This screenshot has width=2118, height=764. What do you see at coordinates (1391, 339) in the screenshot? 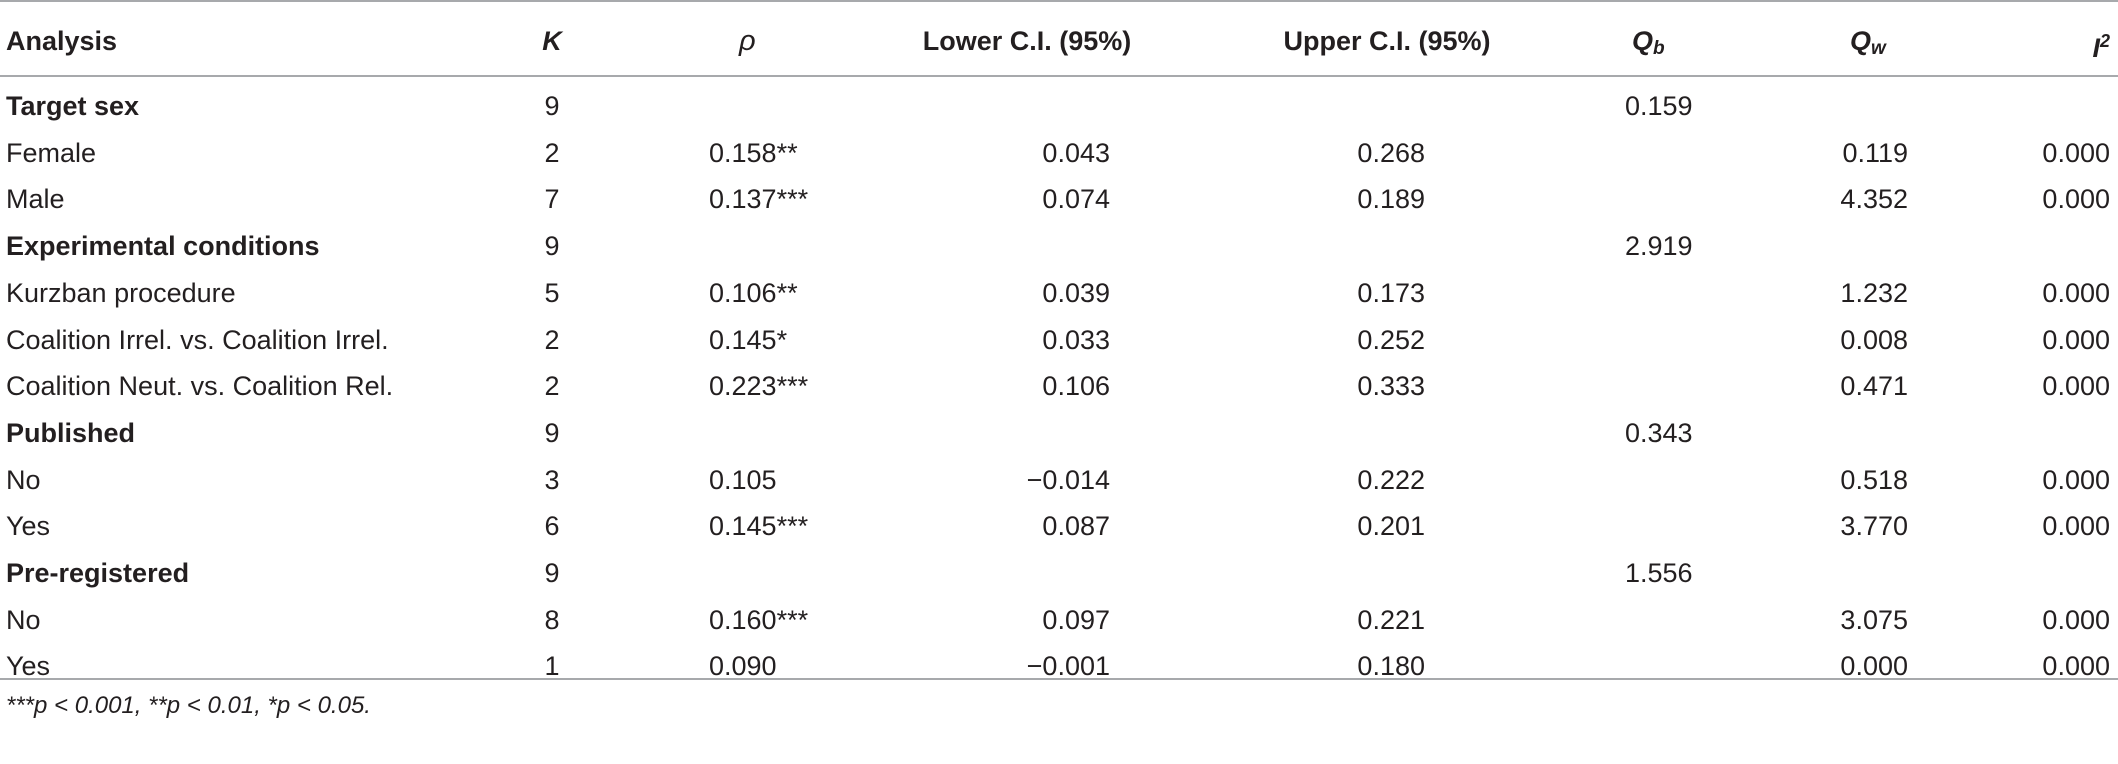
I see `cell-upper-ci: 0.252` at bounding box center [1391, 339].